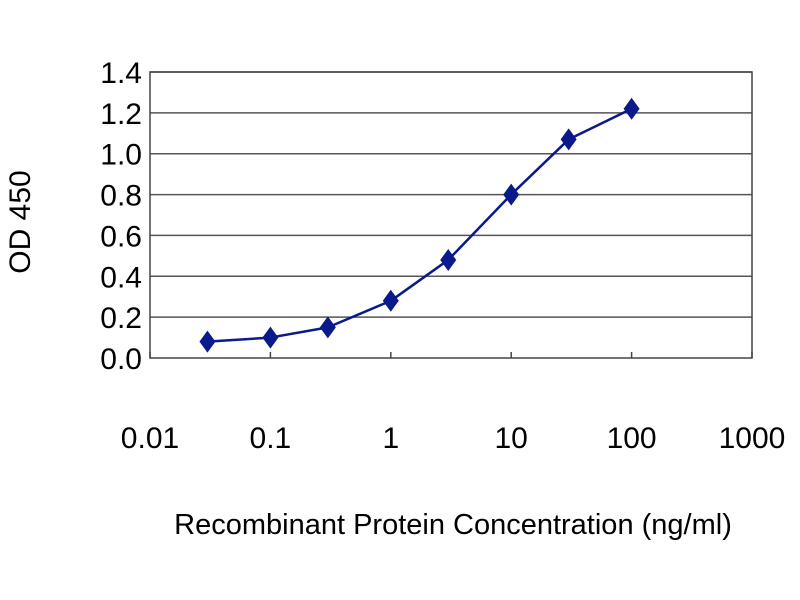  What do you see at coordinates (752, 438) in the screenshot?
I see `x-tick-label: 1000` at bounding box center [752, 438].